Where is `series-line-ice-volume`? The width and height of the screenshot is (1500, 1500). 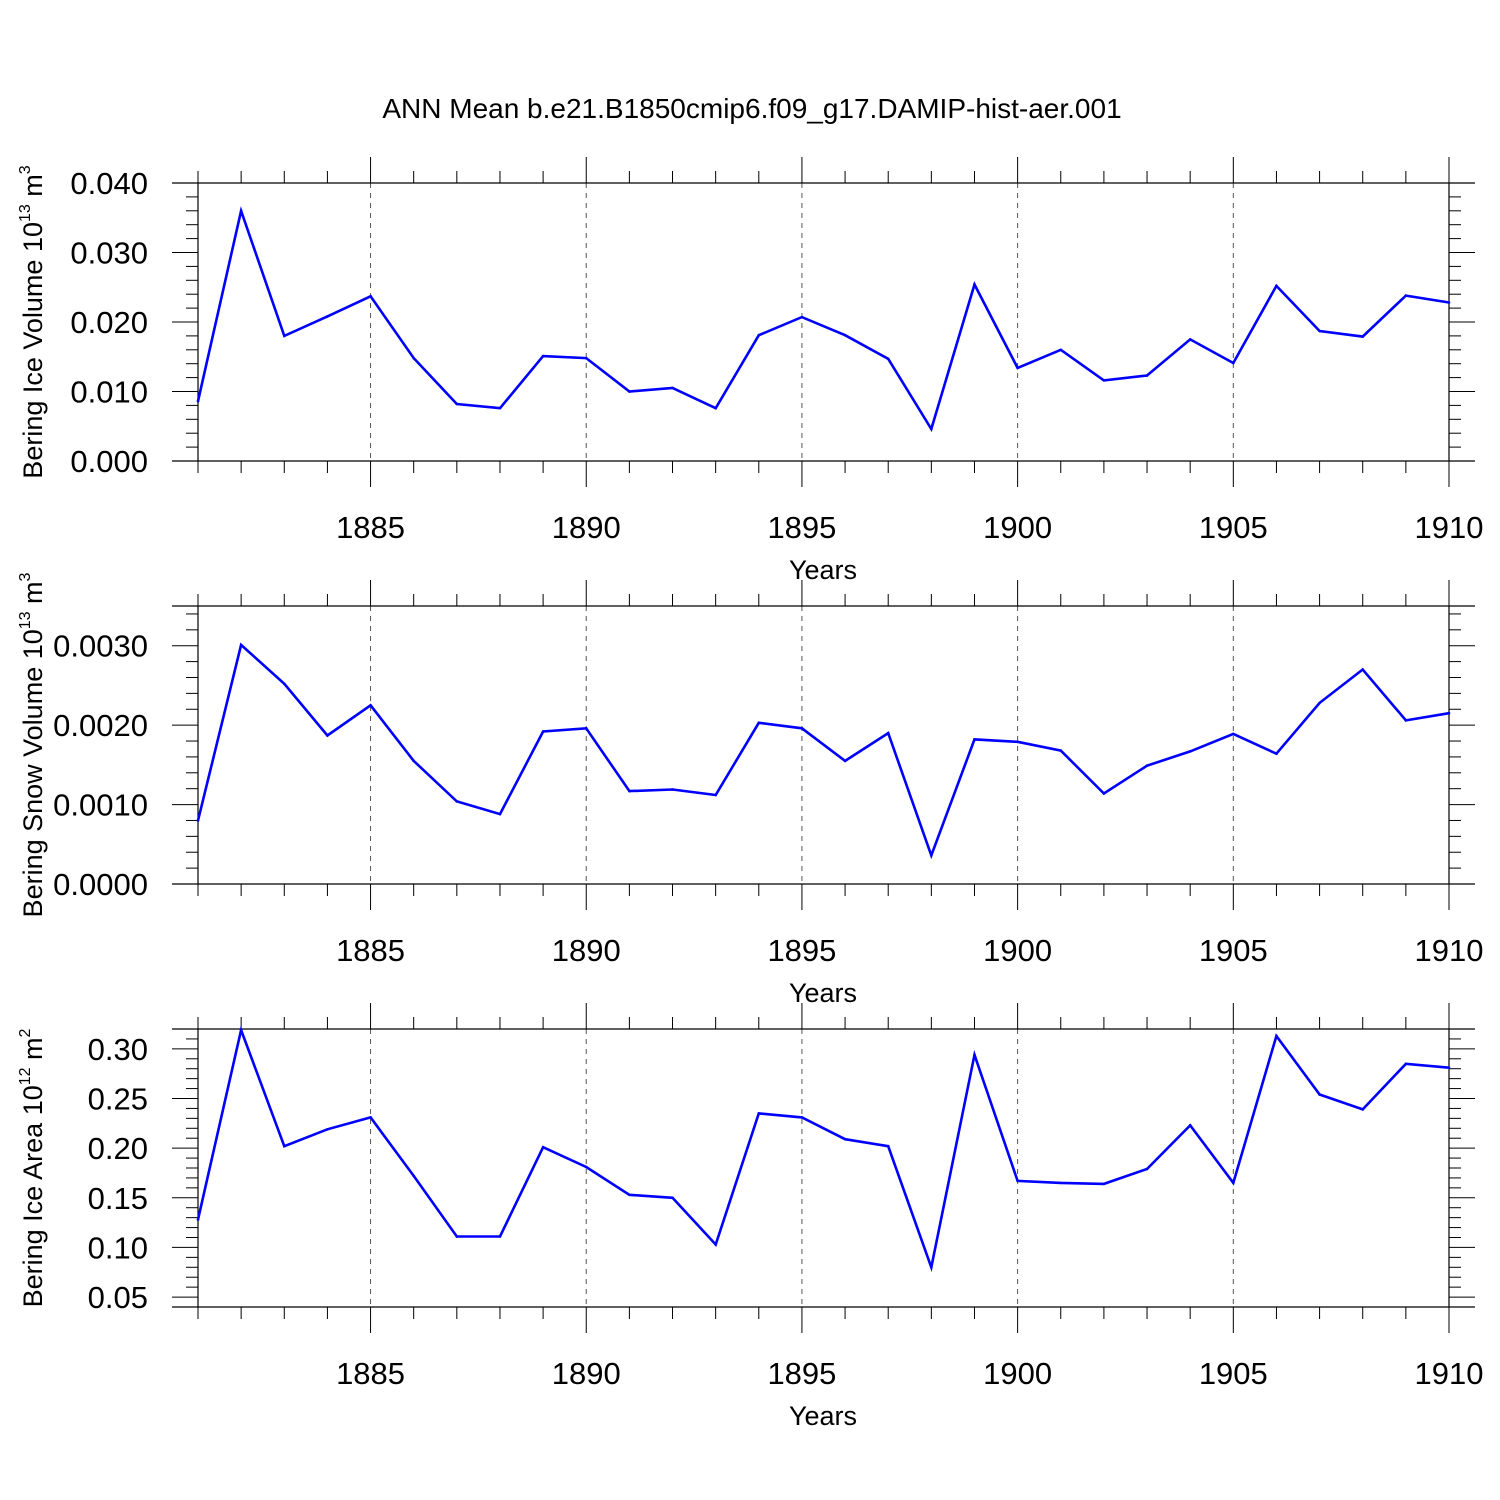
series-line-ice-volume is located at coordinates (823, 319).